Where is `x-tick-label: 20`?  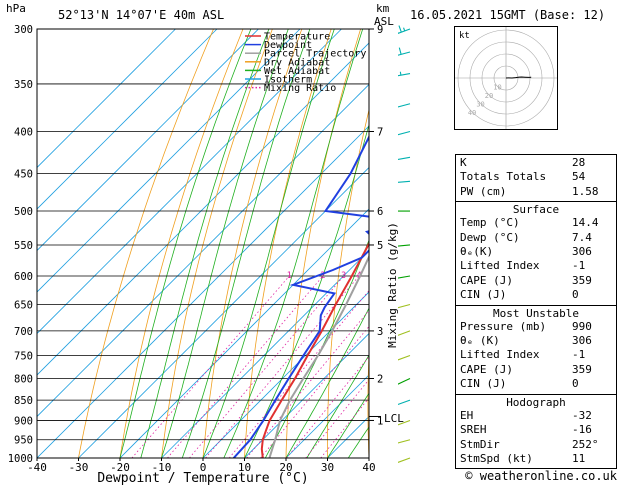
x-tick-label: 20 is located at coordinates (285, 467).